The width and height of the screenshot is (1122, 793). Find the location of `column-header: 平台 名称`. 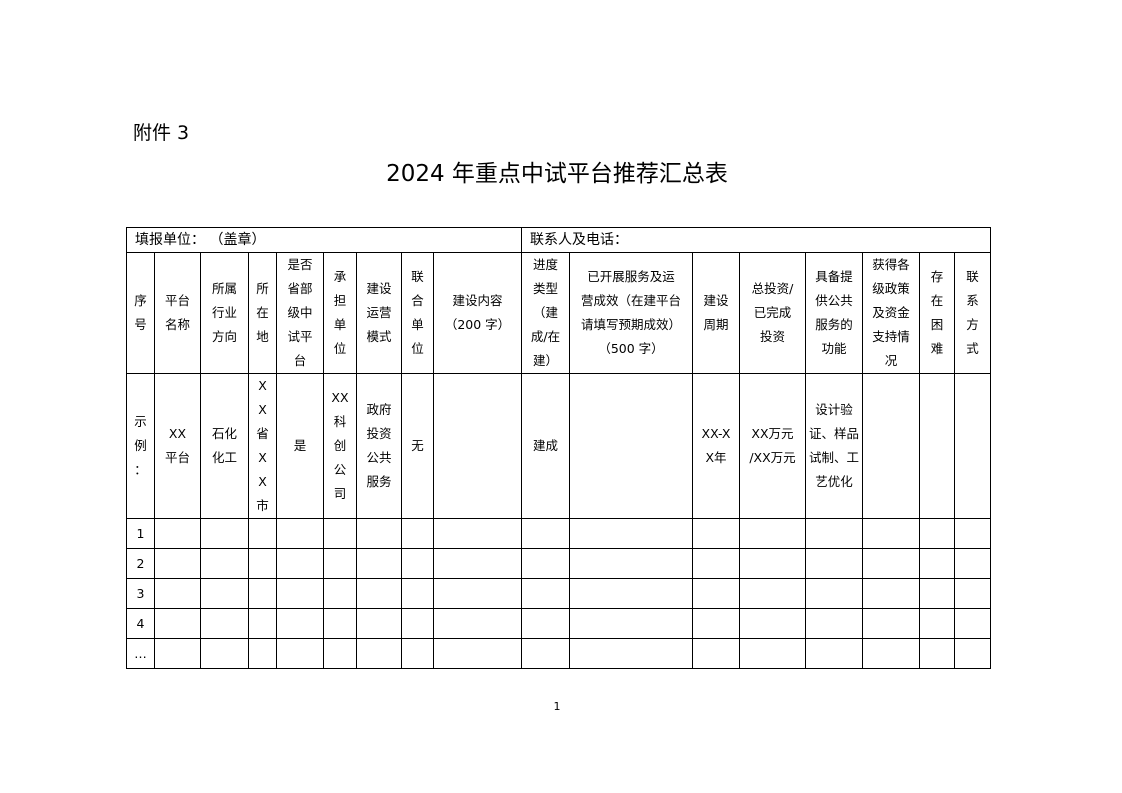

column-header: 平台 名称 is located at coordinates (177, 313).